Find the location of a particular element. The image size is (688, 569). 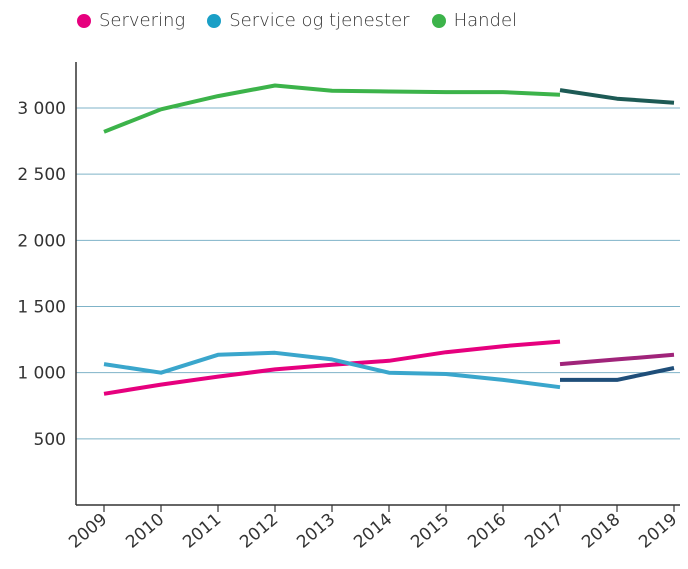

legend-item-service: Service og tjenester is located at coordinates (308, 20).